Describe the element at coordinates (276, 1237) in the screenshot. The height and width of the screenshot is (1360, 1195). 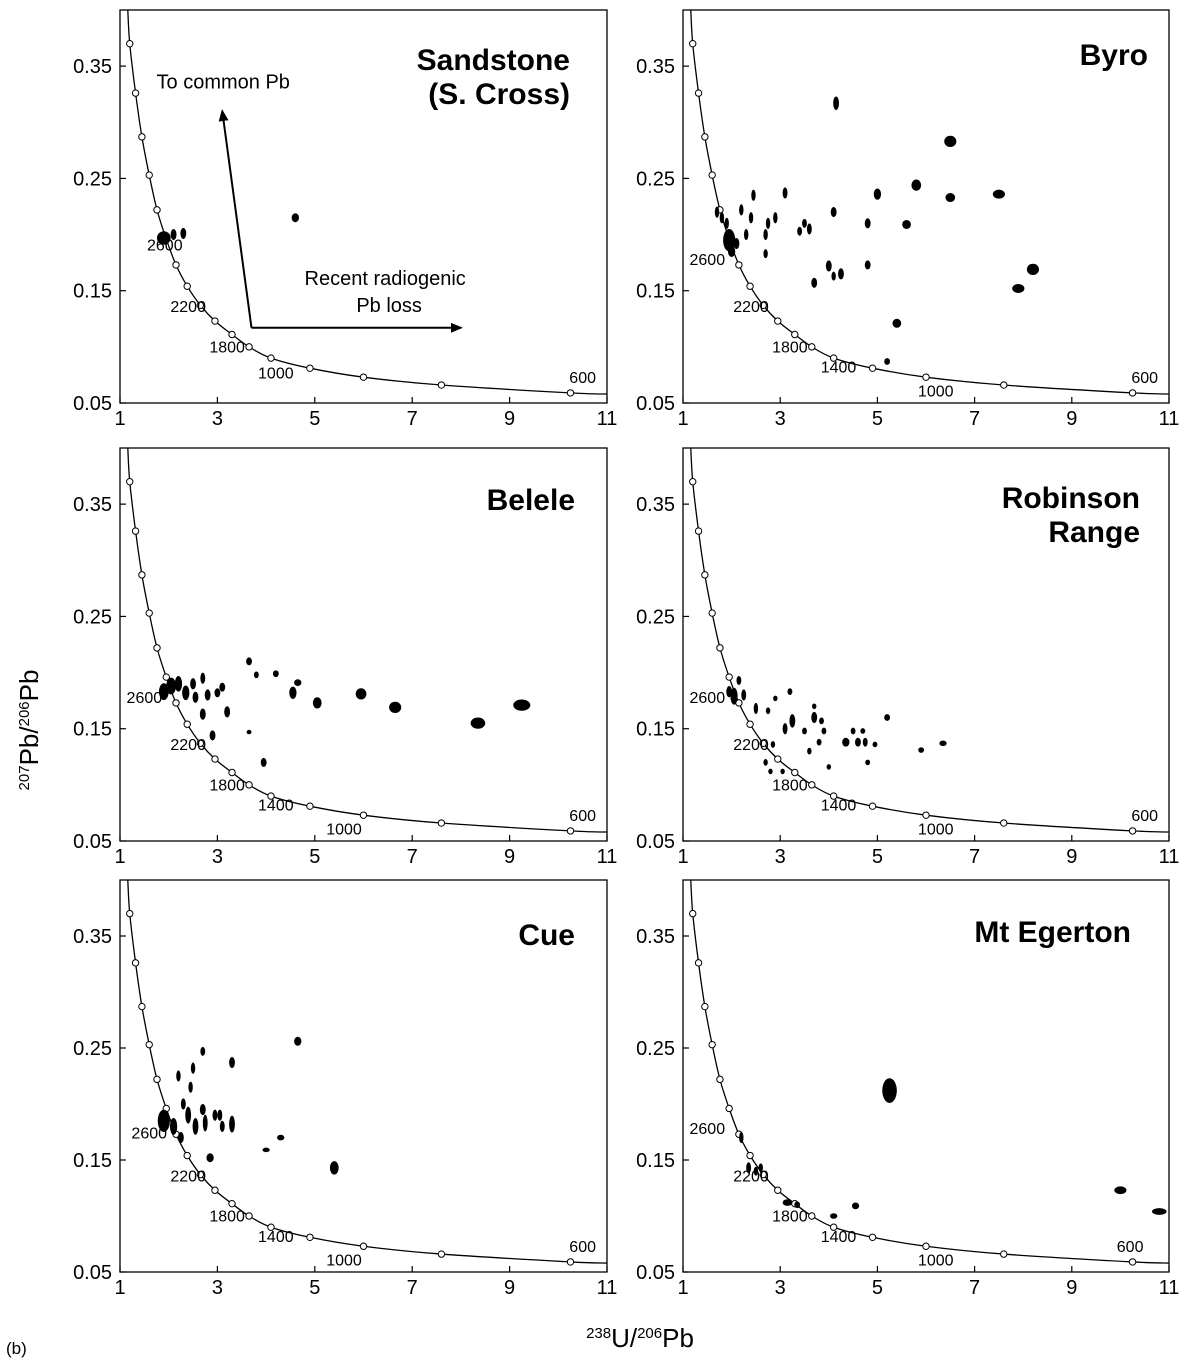
I see `concordia-age-label: 1400` at that location.